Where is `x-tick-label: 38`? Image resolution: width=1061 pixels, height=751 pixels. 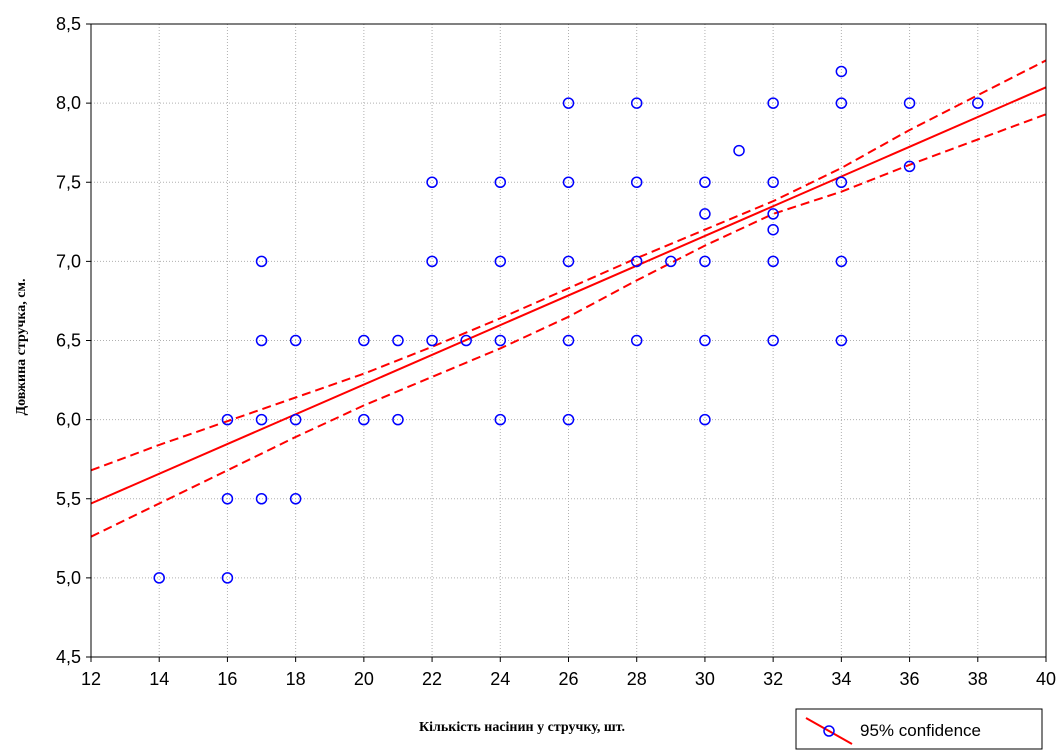
x-tick-label: 38 is located at coordinates (978, 679).